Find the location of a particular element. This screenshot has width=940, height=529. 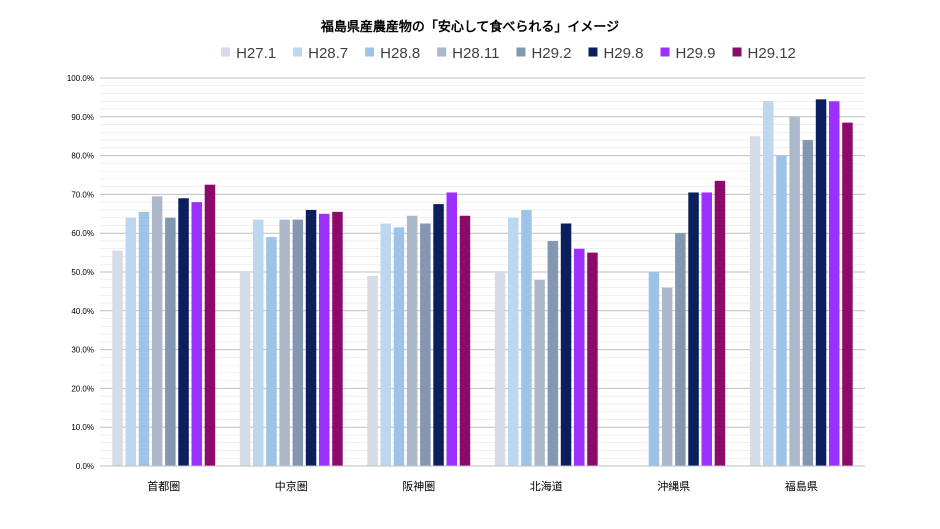

y-tick-label: 40.0% is located at coordinates (82, 311).